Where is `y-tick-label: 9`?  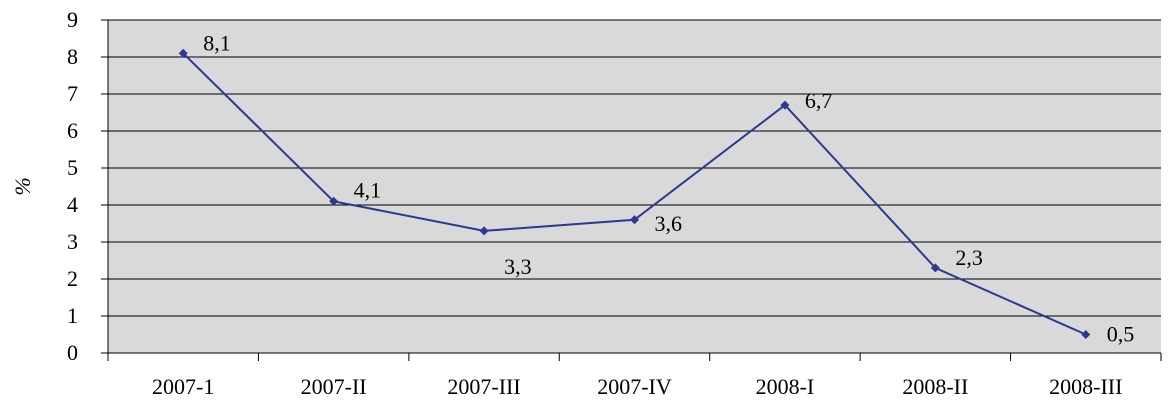 y-tick-label: 9 is located at coordinates (72, 19).